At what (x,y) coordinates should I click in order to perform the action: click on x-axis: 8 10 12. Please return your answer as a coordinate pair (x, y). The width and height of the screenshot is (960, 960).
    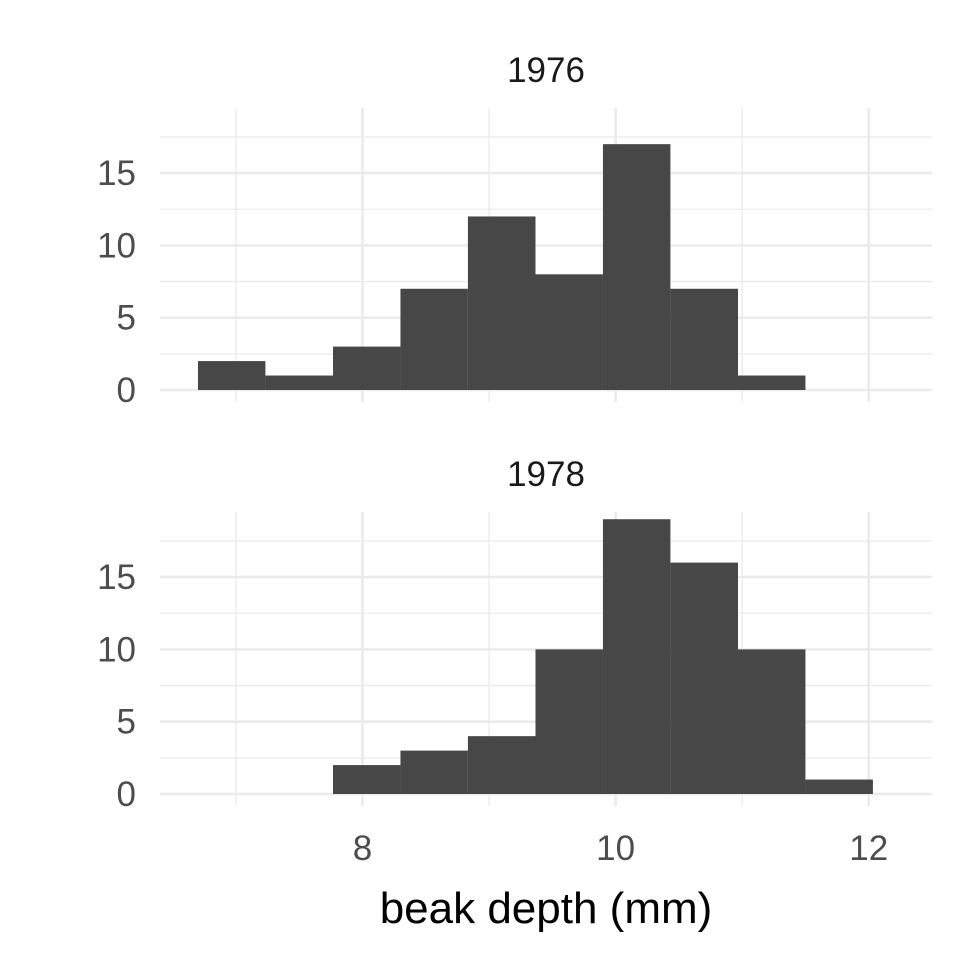
    Looking at the image, I should click on (620, 848).